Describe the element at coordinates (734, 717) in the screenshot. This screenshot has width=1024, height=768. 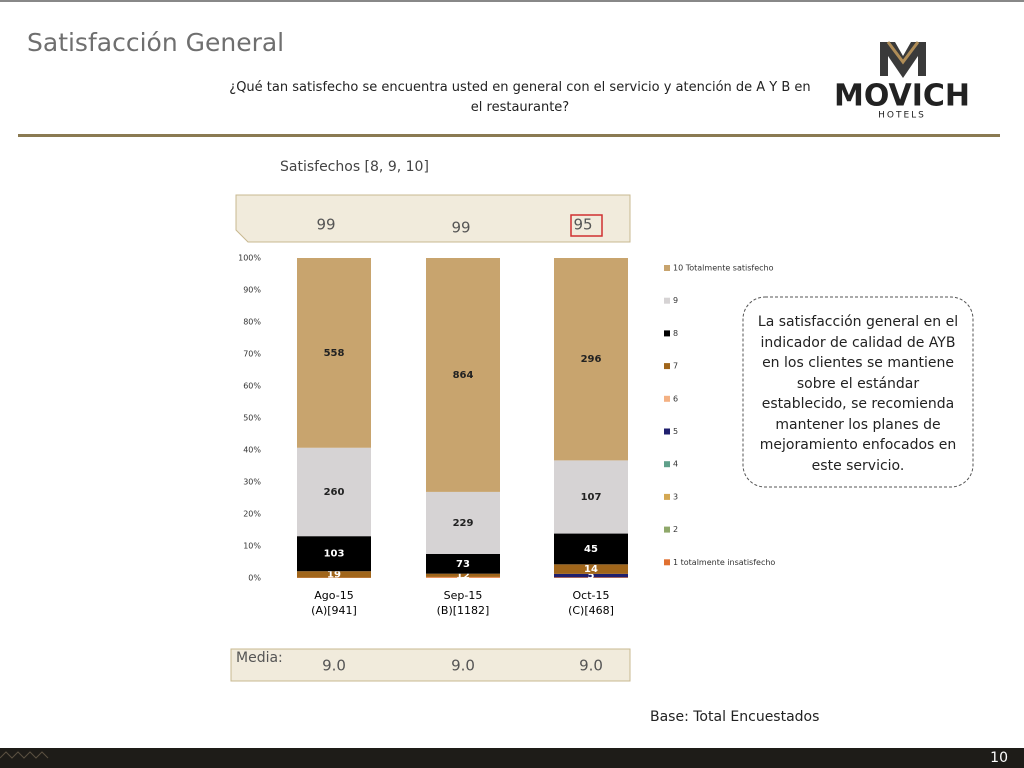
I see `base-note: Base: Total Encuestados` at that location.